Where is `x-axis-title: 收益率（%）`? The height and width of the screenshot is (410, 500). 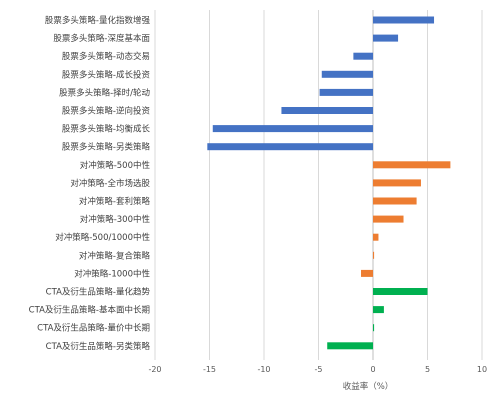 x-axis-title: 收益率（%） is located at coordinates (368, 386).